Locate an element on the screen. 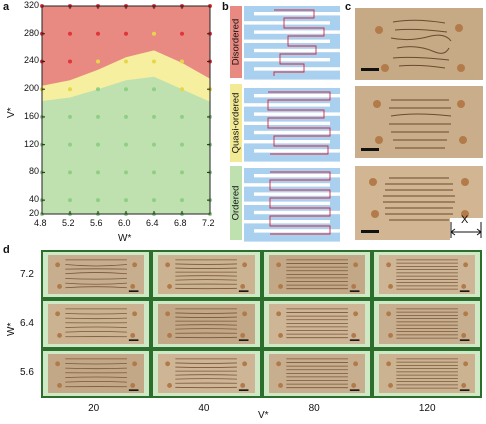 Image resolution: width=486 pixels, height=424 pixels. x-tick-label: 6.4 is located at coordinates (152, 223).